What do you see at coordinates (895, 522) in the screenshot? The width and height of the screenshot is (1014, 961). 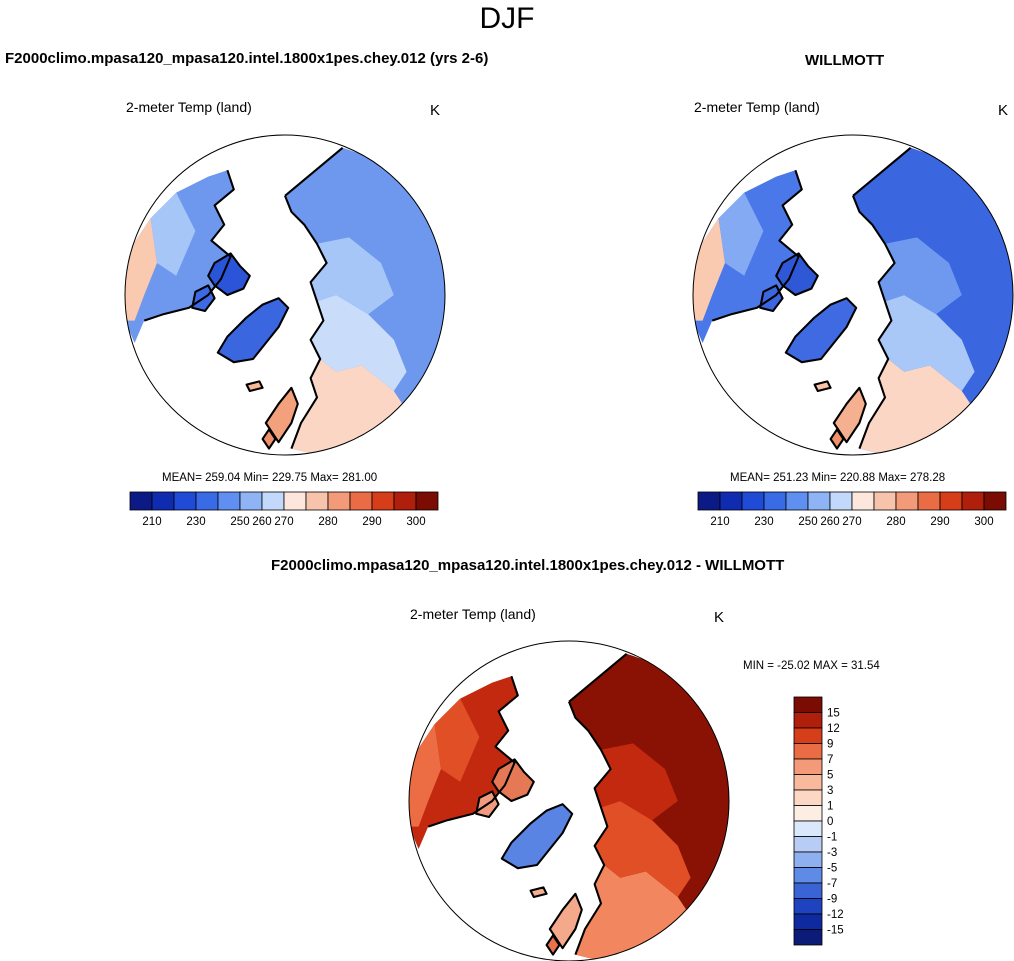 I see `colorbar-tick-label: 280` at bounding box center [895, 522].